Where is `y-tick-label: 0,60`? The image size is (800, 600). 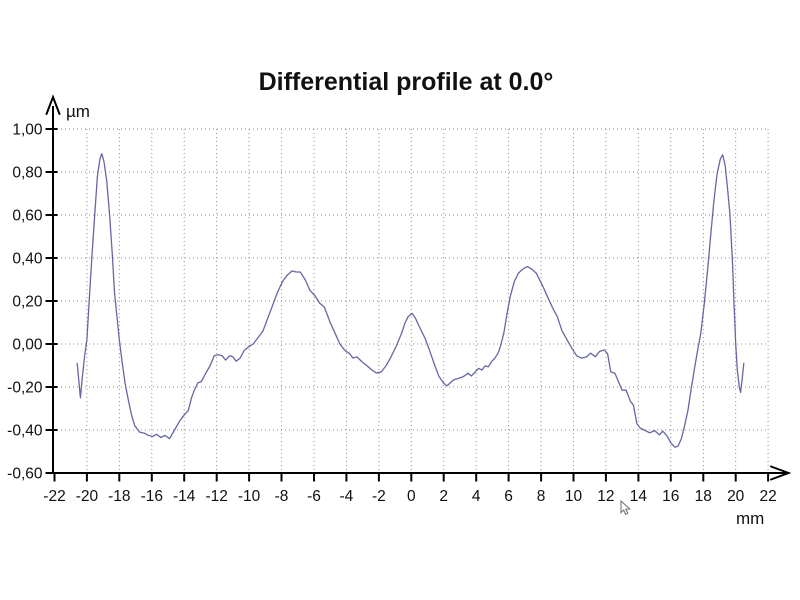
y-tick-label: 0,60 is located at coordinates (27, 215).